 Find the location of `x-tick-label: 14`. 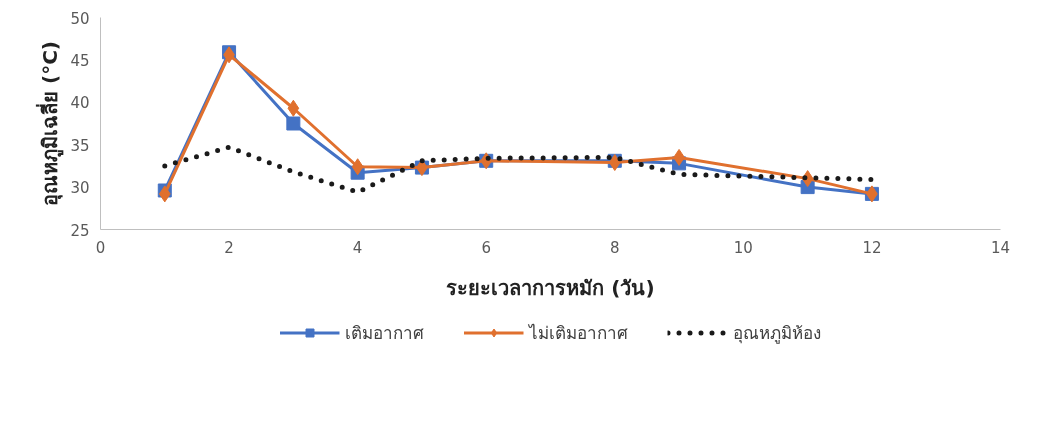

x-tick-label: 14 is located at coordinates (1000, 247).